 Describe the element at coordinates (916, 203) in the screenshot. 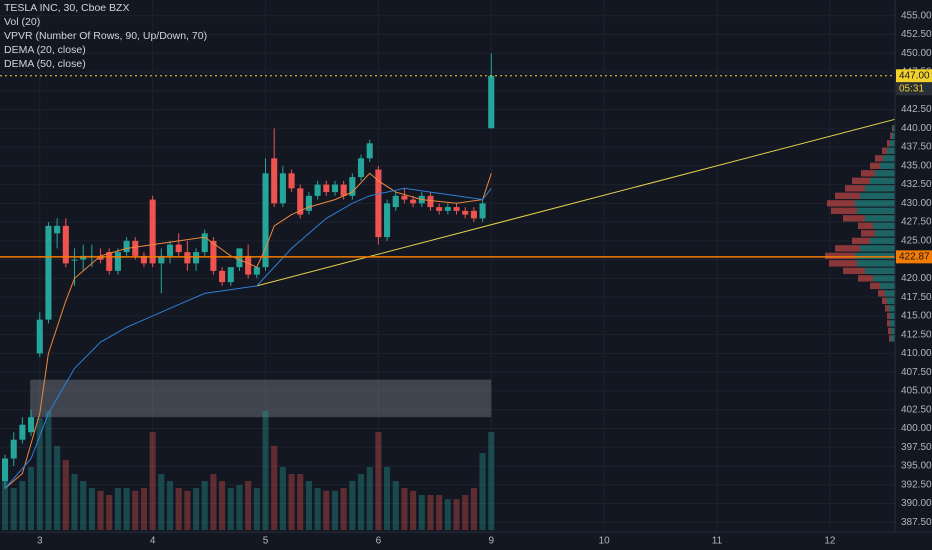

I see `y-tick-label: 430.00` at that location.